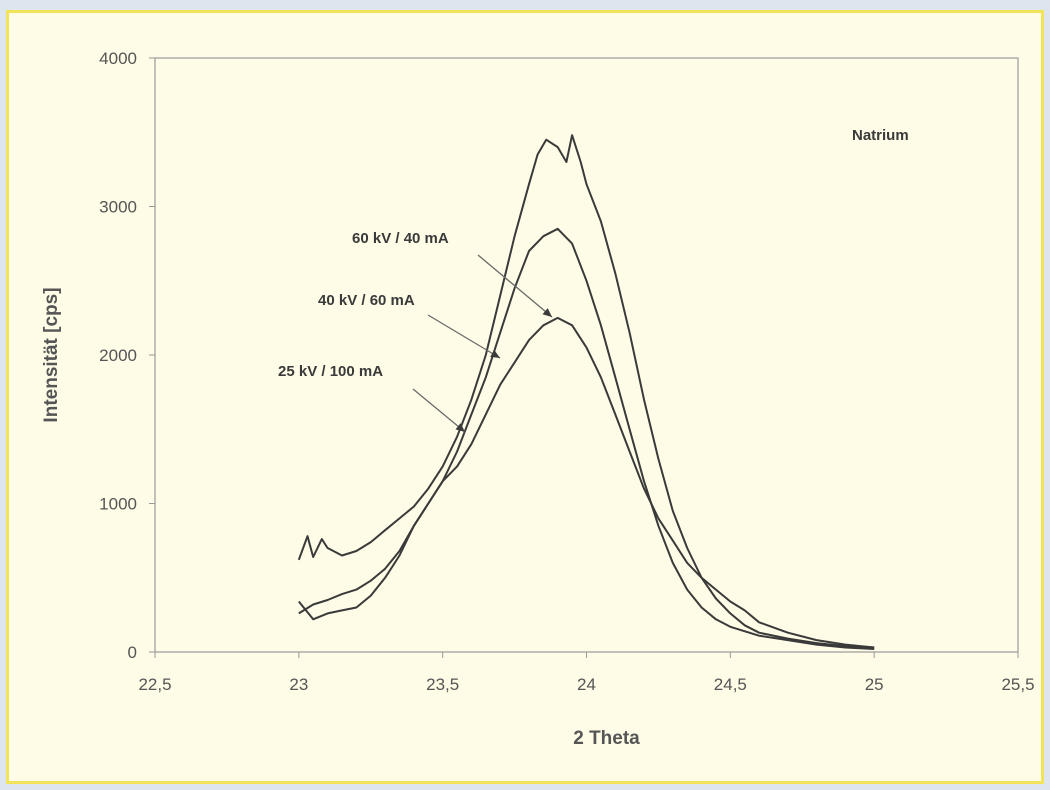 This screenshot has height=790, width=1050. Describe the element at coordinates (1017, 684) in the screenshot. I see `x-tick-label: 25,5` at that location.